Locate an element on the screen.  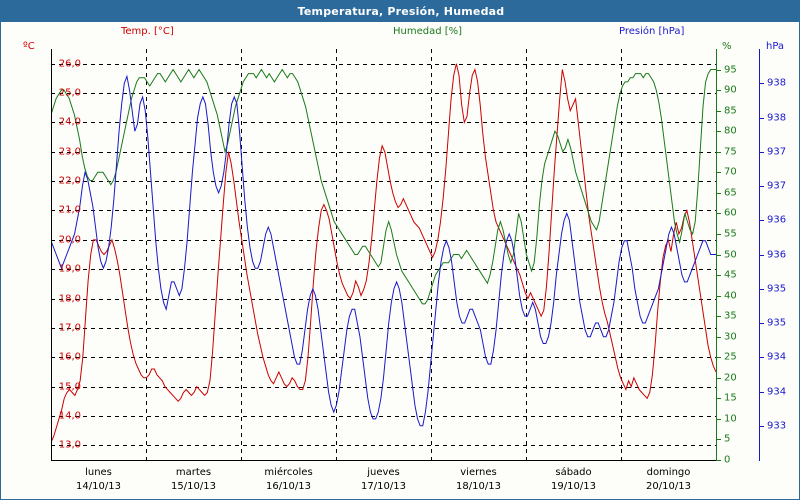
x-tick-day-name: martes is located at coordinates (193, 472).